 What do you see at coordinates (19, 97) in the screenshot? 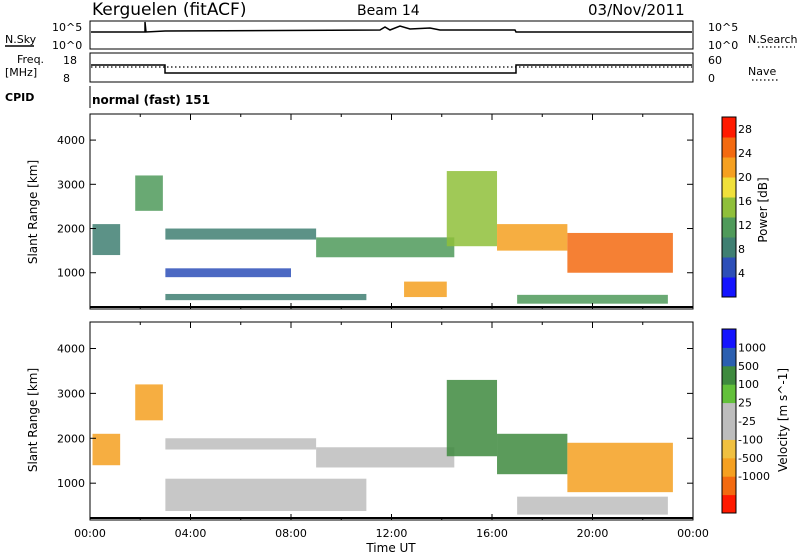
I see `cpid-label: CPID` at bounding box center [19, 97].